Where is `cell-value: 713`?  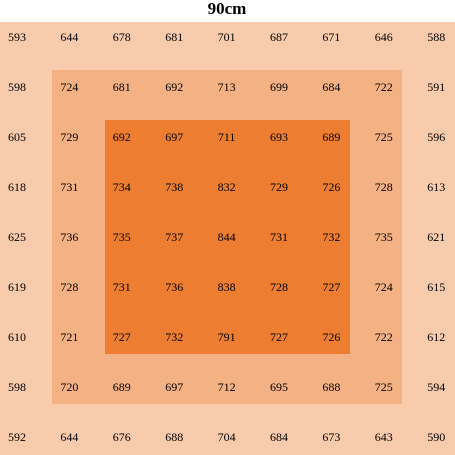 cell-value: 713 is located at coordinates (227, 87).